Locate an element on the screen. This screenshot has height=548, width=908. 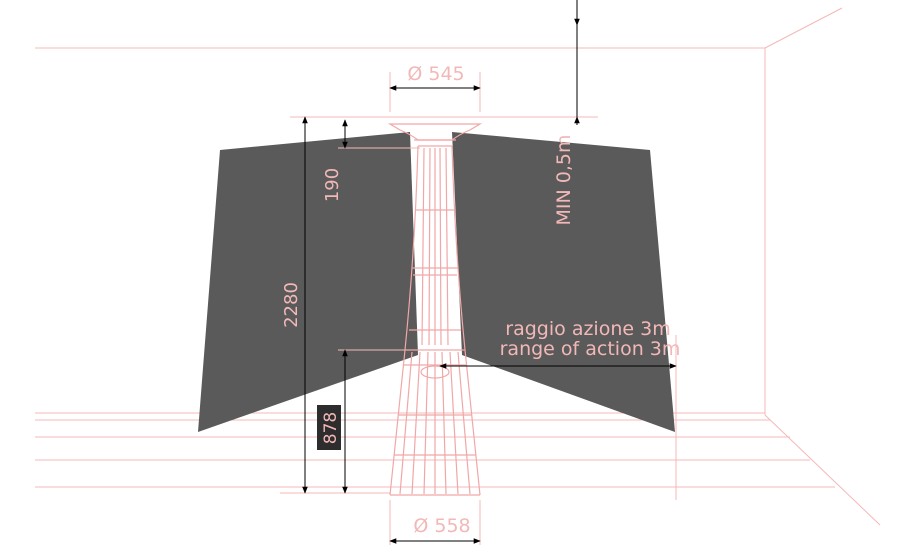
top-diameter-label: Ø 545 is located at coordinates (435, 74).